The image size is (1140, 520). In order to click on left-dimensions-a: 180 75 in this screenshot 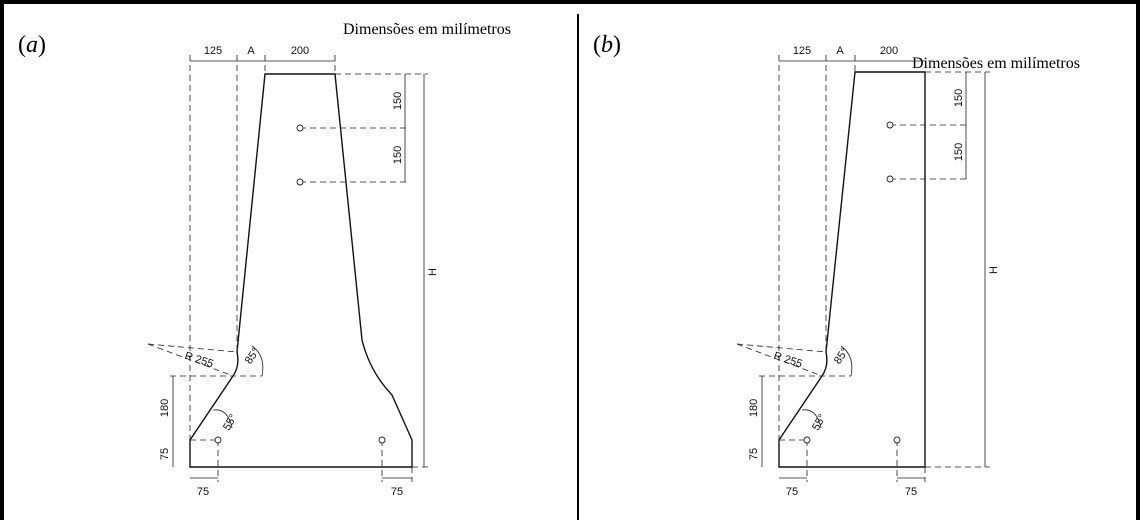, I will do `click(166, 421)`.